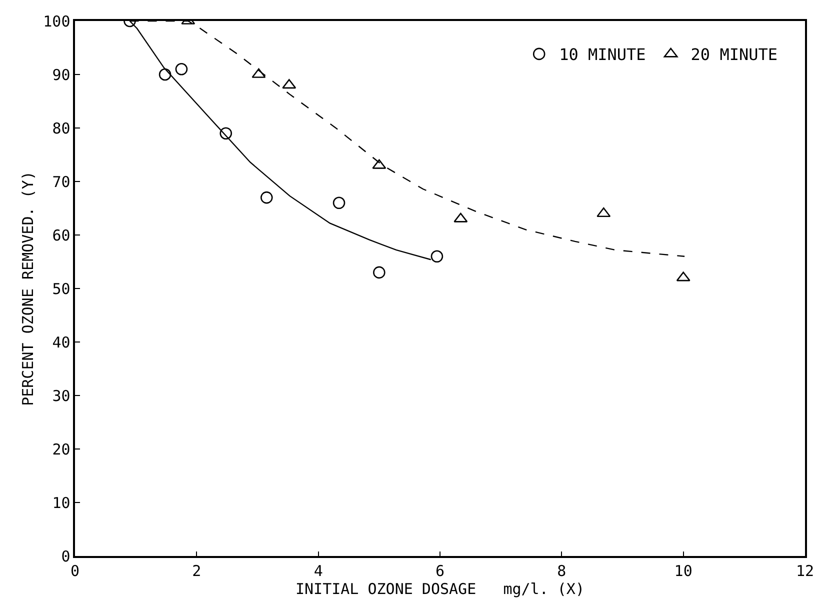  What do you see at coordinates (61, 181) in the screenshot?
I see `y-tick-label: 70` at bounding box center [61, 181].